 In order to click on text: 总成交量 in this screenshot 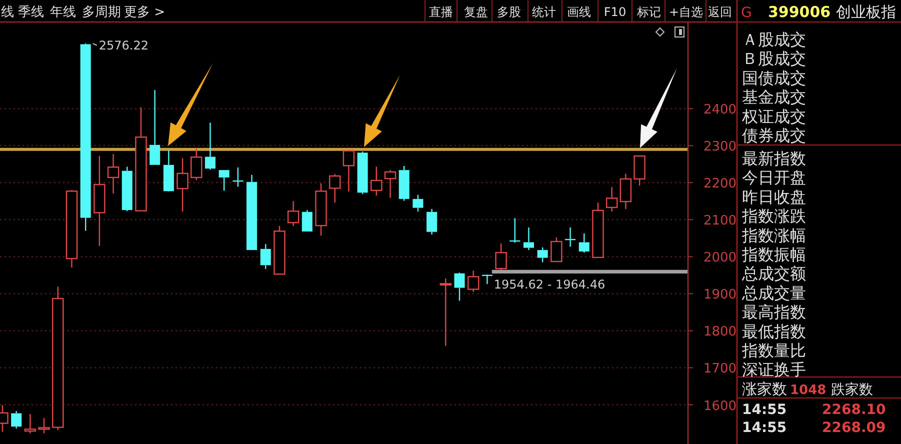, I will do `click(773, 292)`.